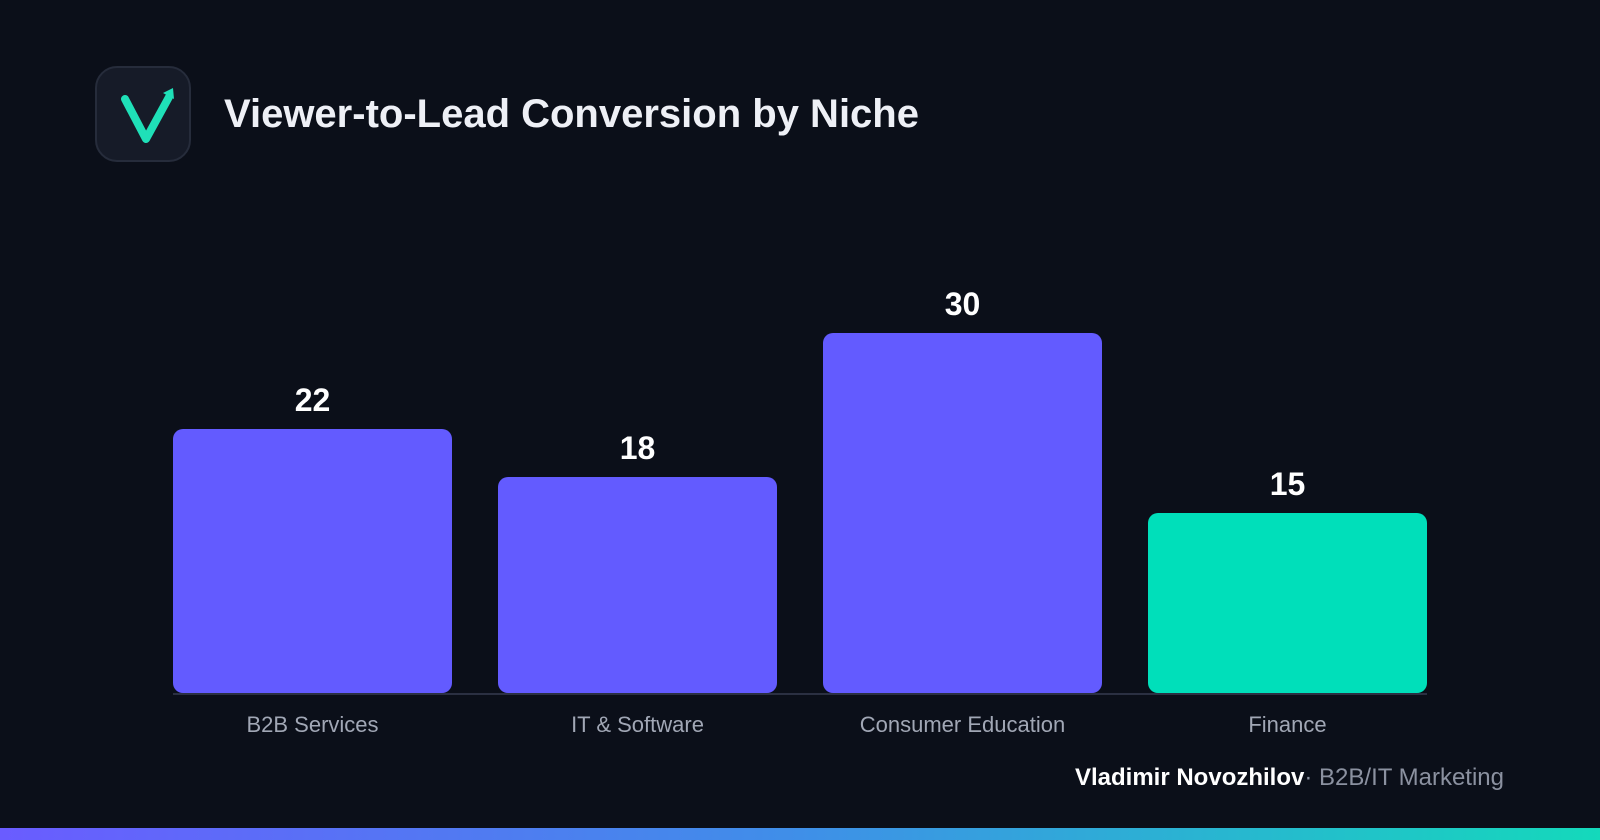  I want to click on author-name: Vladimir Novozhilov, so click(1189, 777).